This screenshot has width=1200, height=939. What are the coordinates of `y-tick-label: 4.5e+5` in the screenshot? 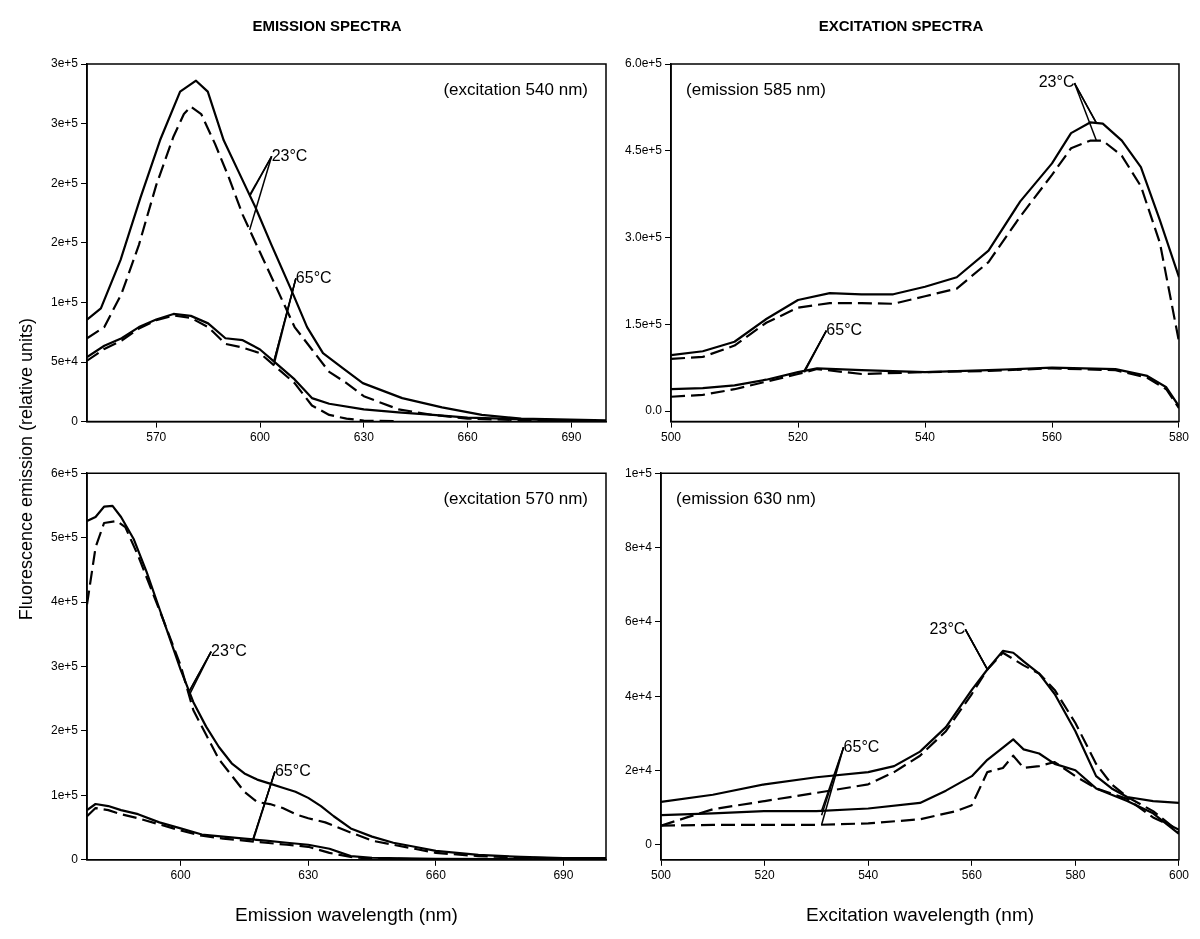 It's located at (643, 150).